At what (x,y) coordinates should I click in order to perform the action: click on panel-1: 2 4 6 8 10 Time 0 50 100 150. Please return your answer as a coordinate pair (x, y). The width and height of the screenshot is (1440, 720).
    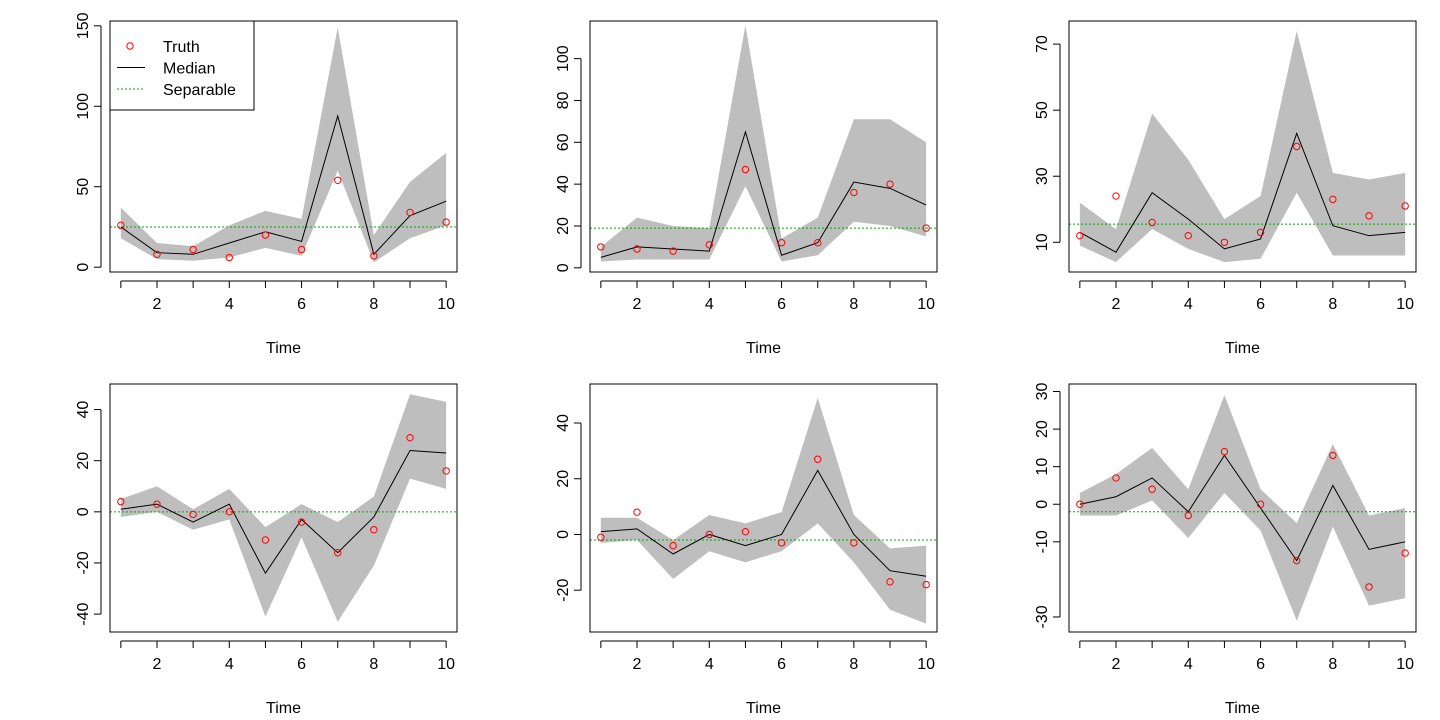
    Looking at the image, I should click on (266, 184).